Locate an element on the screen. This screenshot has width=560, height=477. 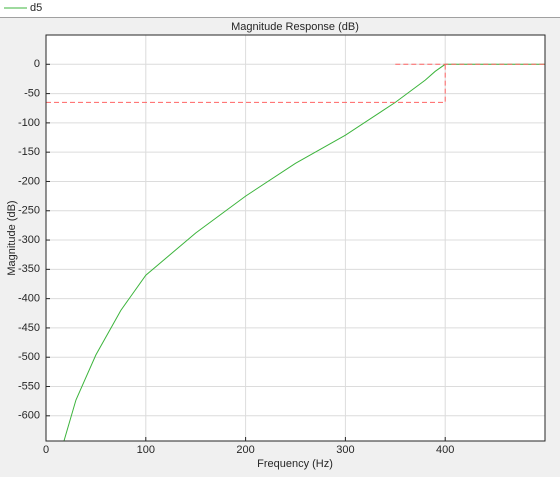
y-tick-label: -450 is located at coordinates (29, 328).